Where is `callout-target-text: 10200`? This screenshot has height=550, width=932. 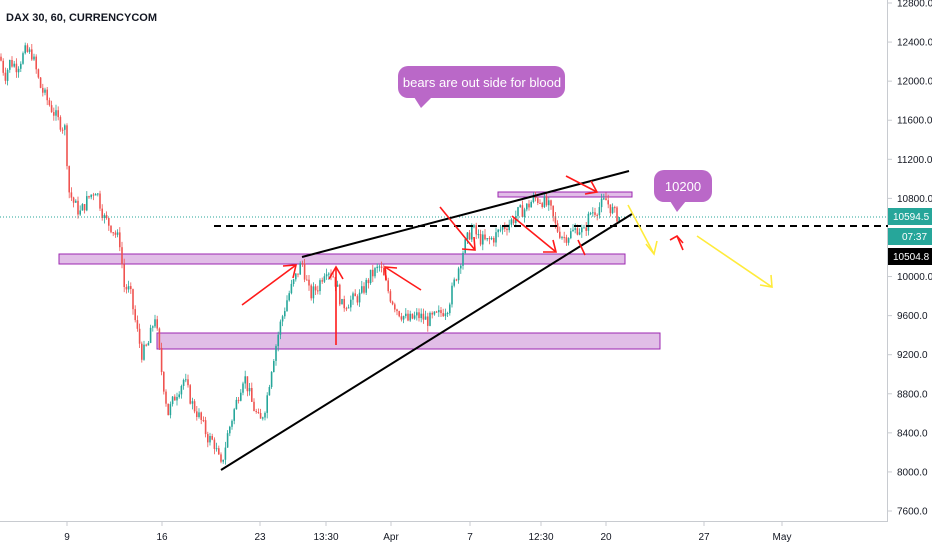 callout-target-text: 10200 is located at coordinates (683, 186).